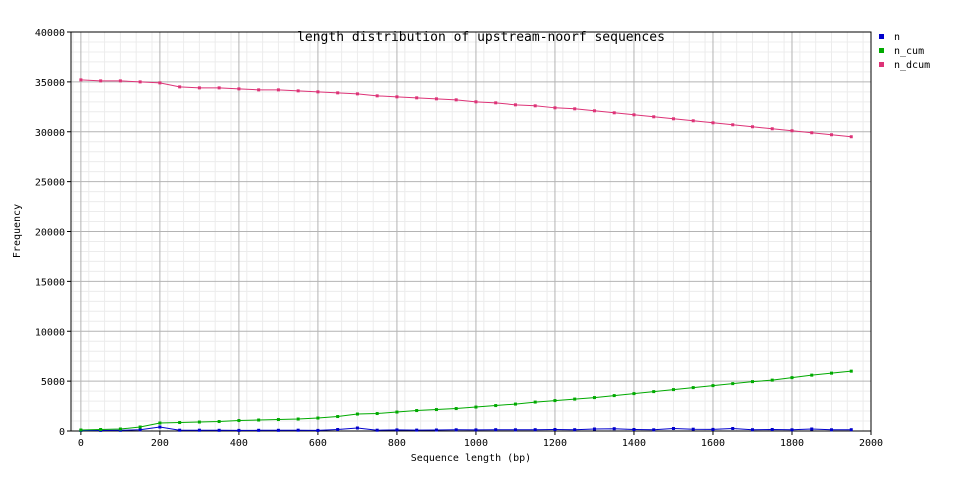 This screenshot has width=962, height=487. I want to click on x-tick-label: 1400, so click(634, 443).